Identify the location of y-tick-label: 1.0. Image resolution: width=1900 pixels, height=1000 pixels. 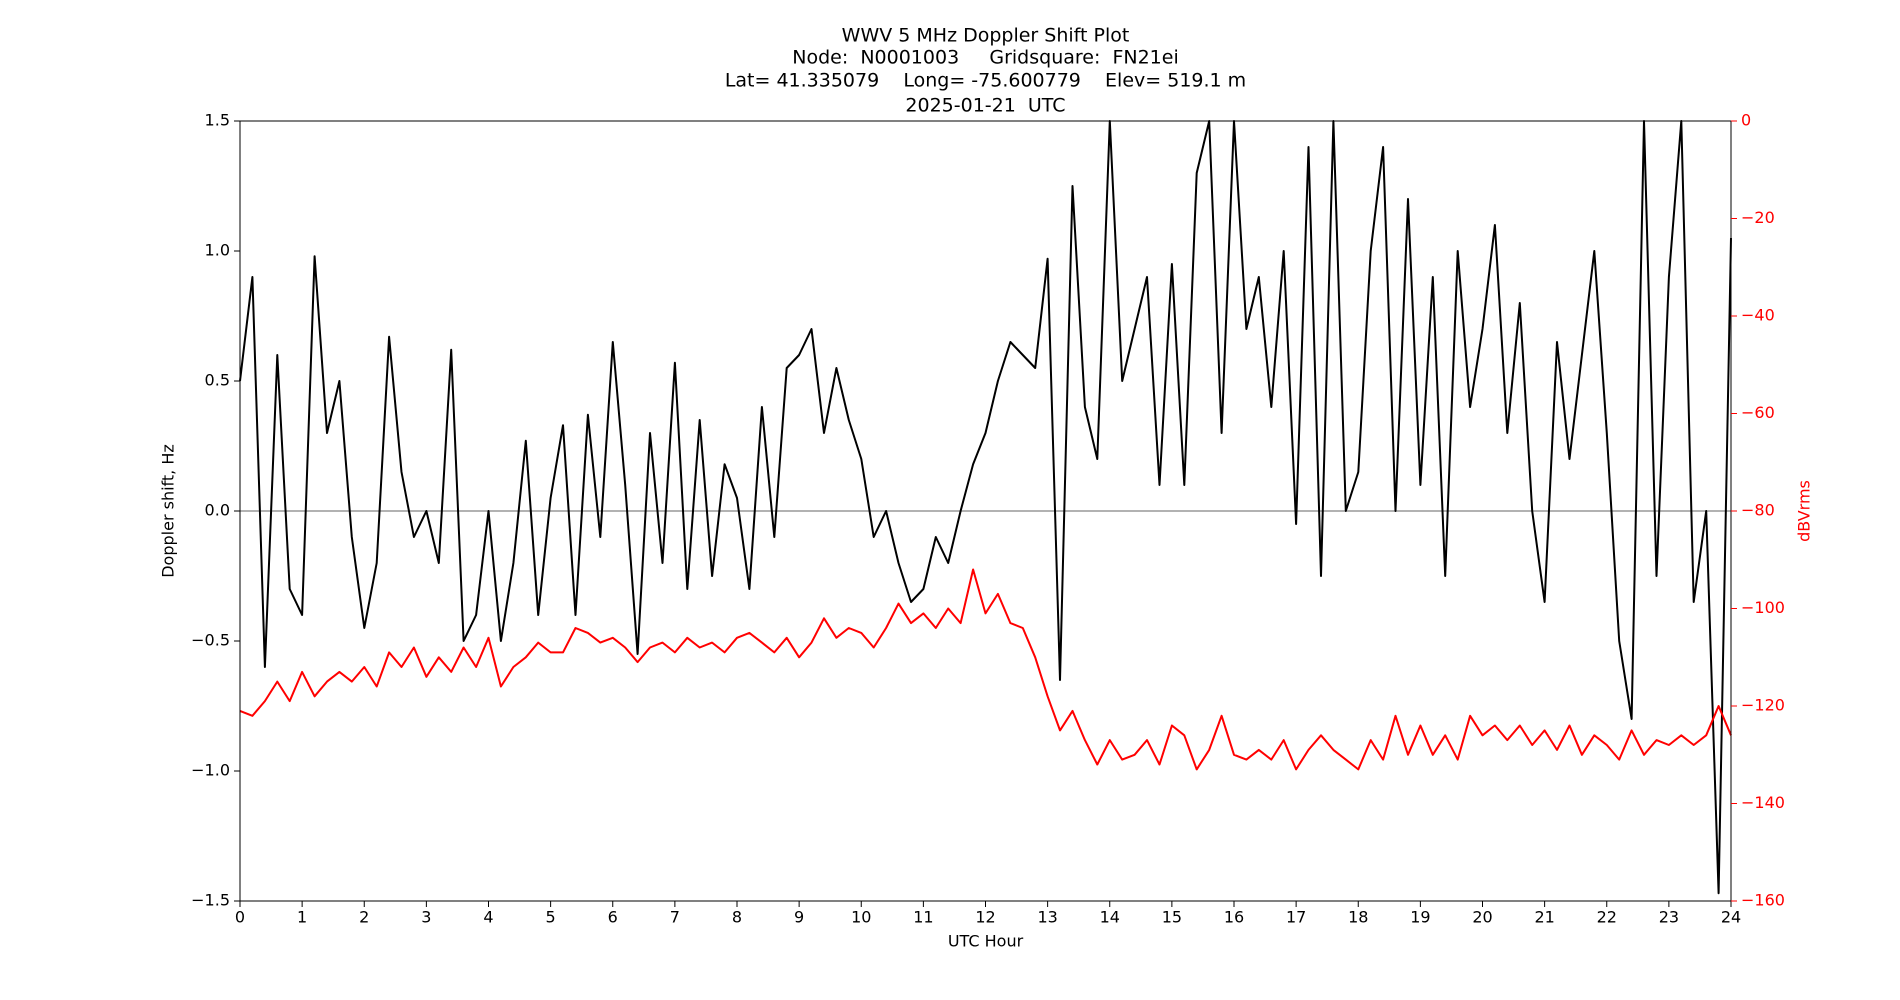
(217, 250).